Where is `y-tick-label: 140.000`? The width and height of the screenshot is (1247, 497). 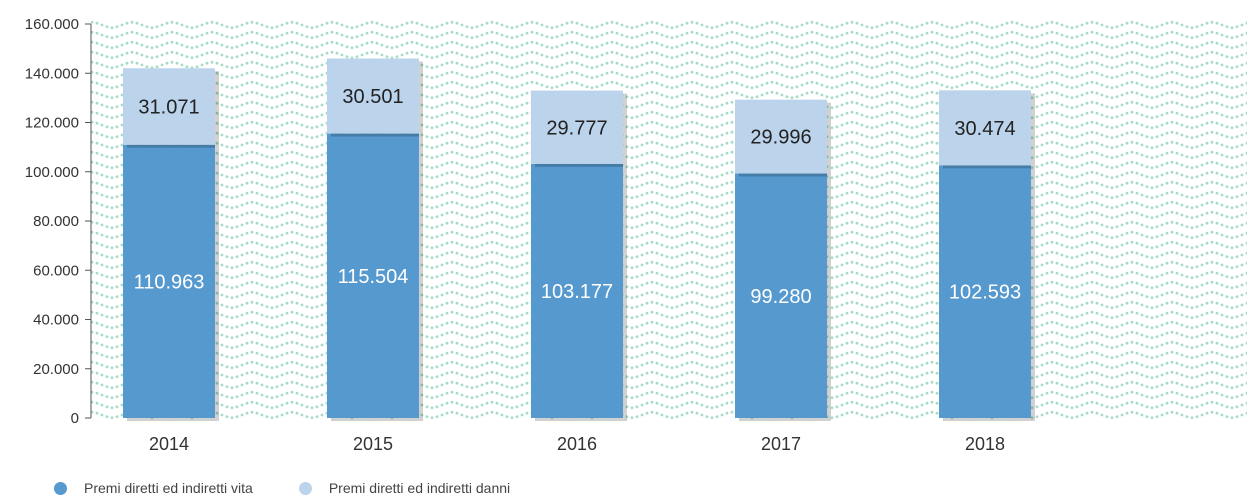
y-tick-label: 140.000 is located at coordinates (52, 73).